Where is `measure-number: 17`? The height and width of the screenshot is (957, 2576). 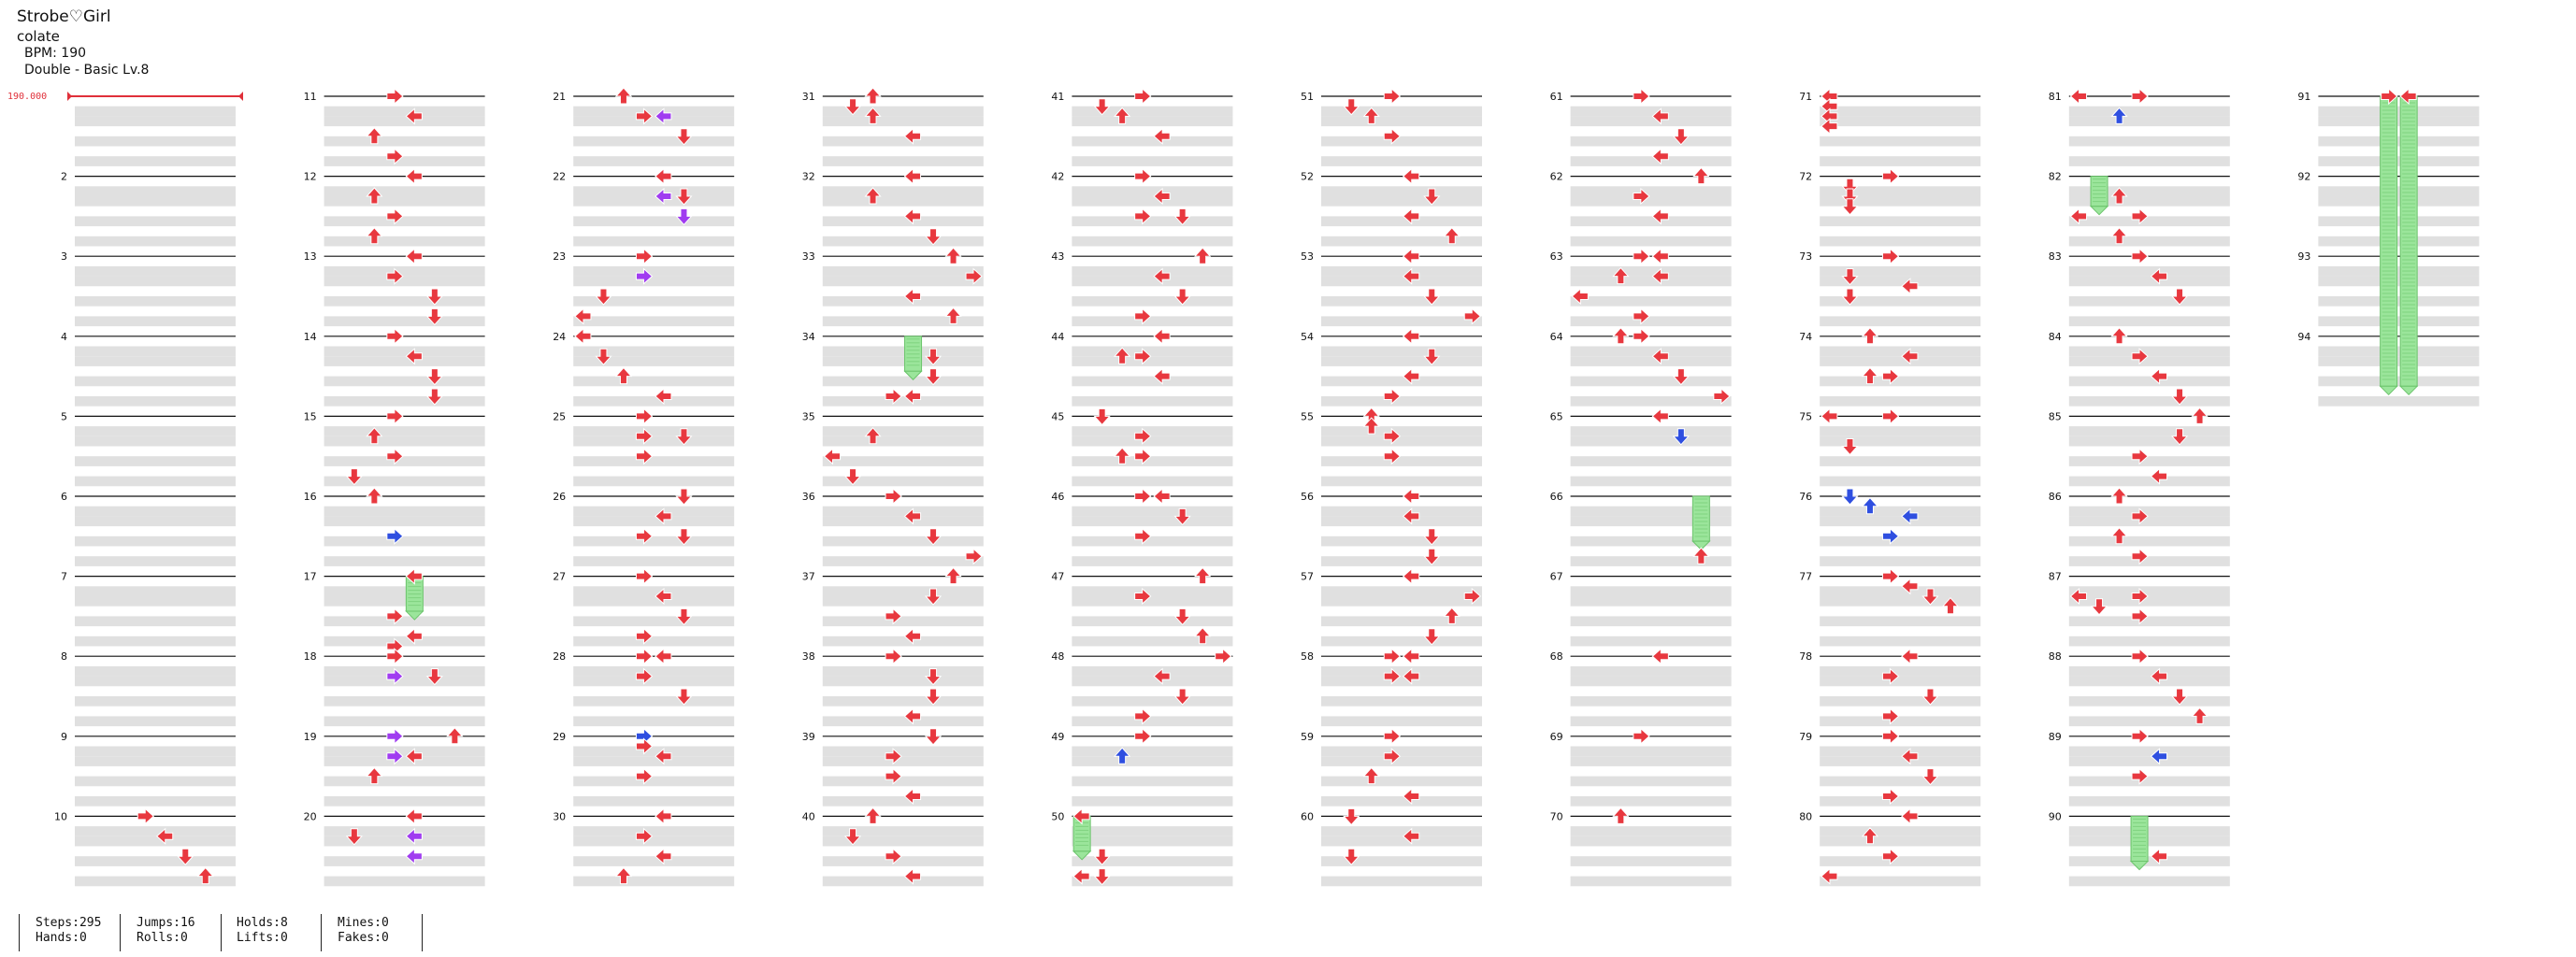
measure-number: 17 is located at coordinates (311, 577).